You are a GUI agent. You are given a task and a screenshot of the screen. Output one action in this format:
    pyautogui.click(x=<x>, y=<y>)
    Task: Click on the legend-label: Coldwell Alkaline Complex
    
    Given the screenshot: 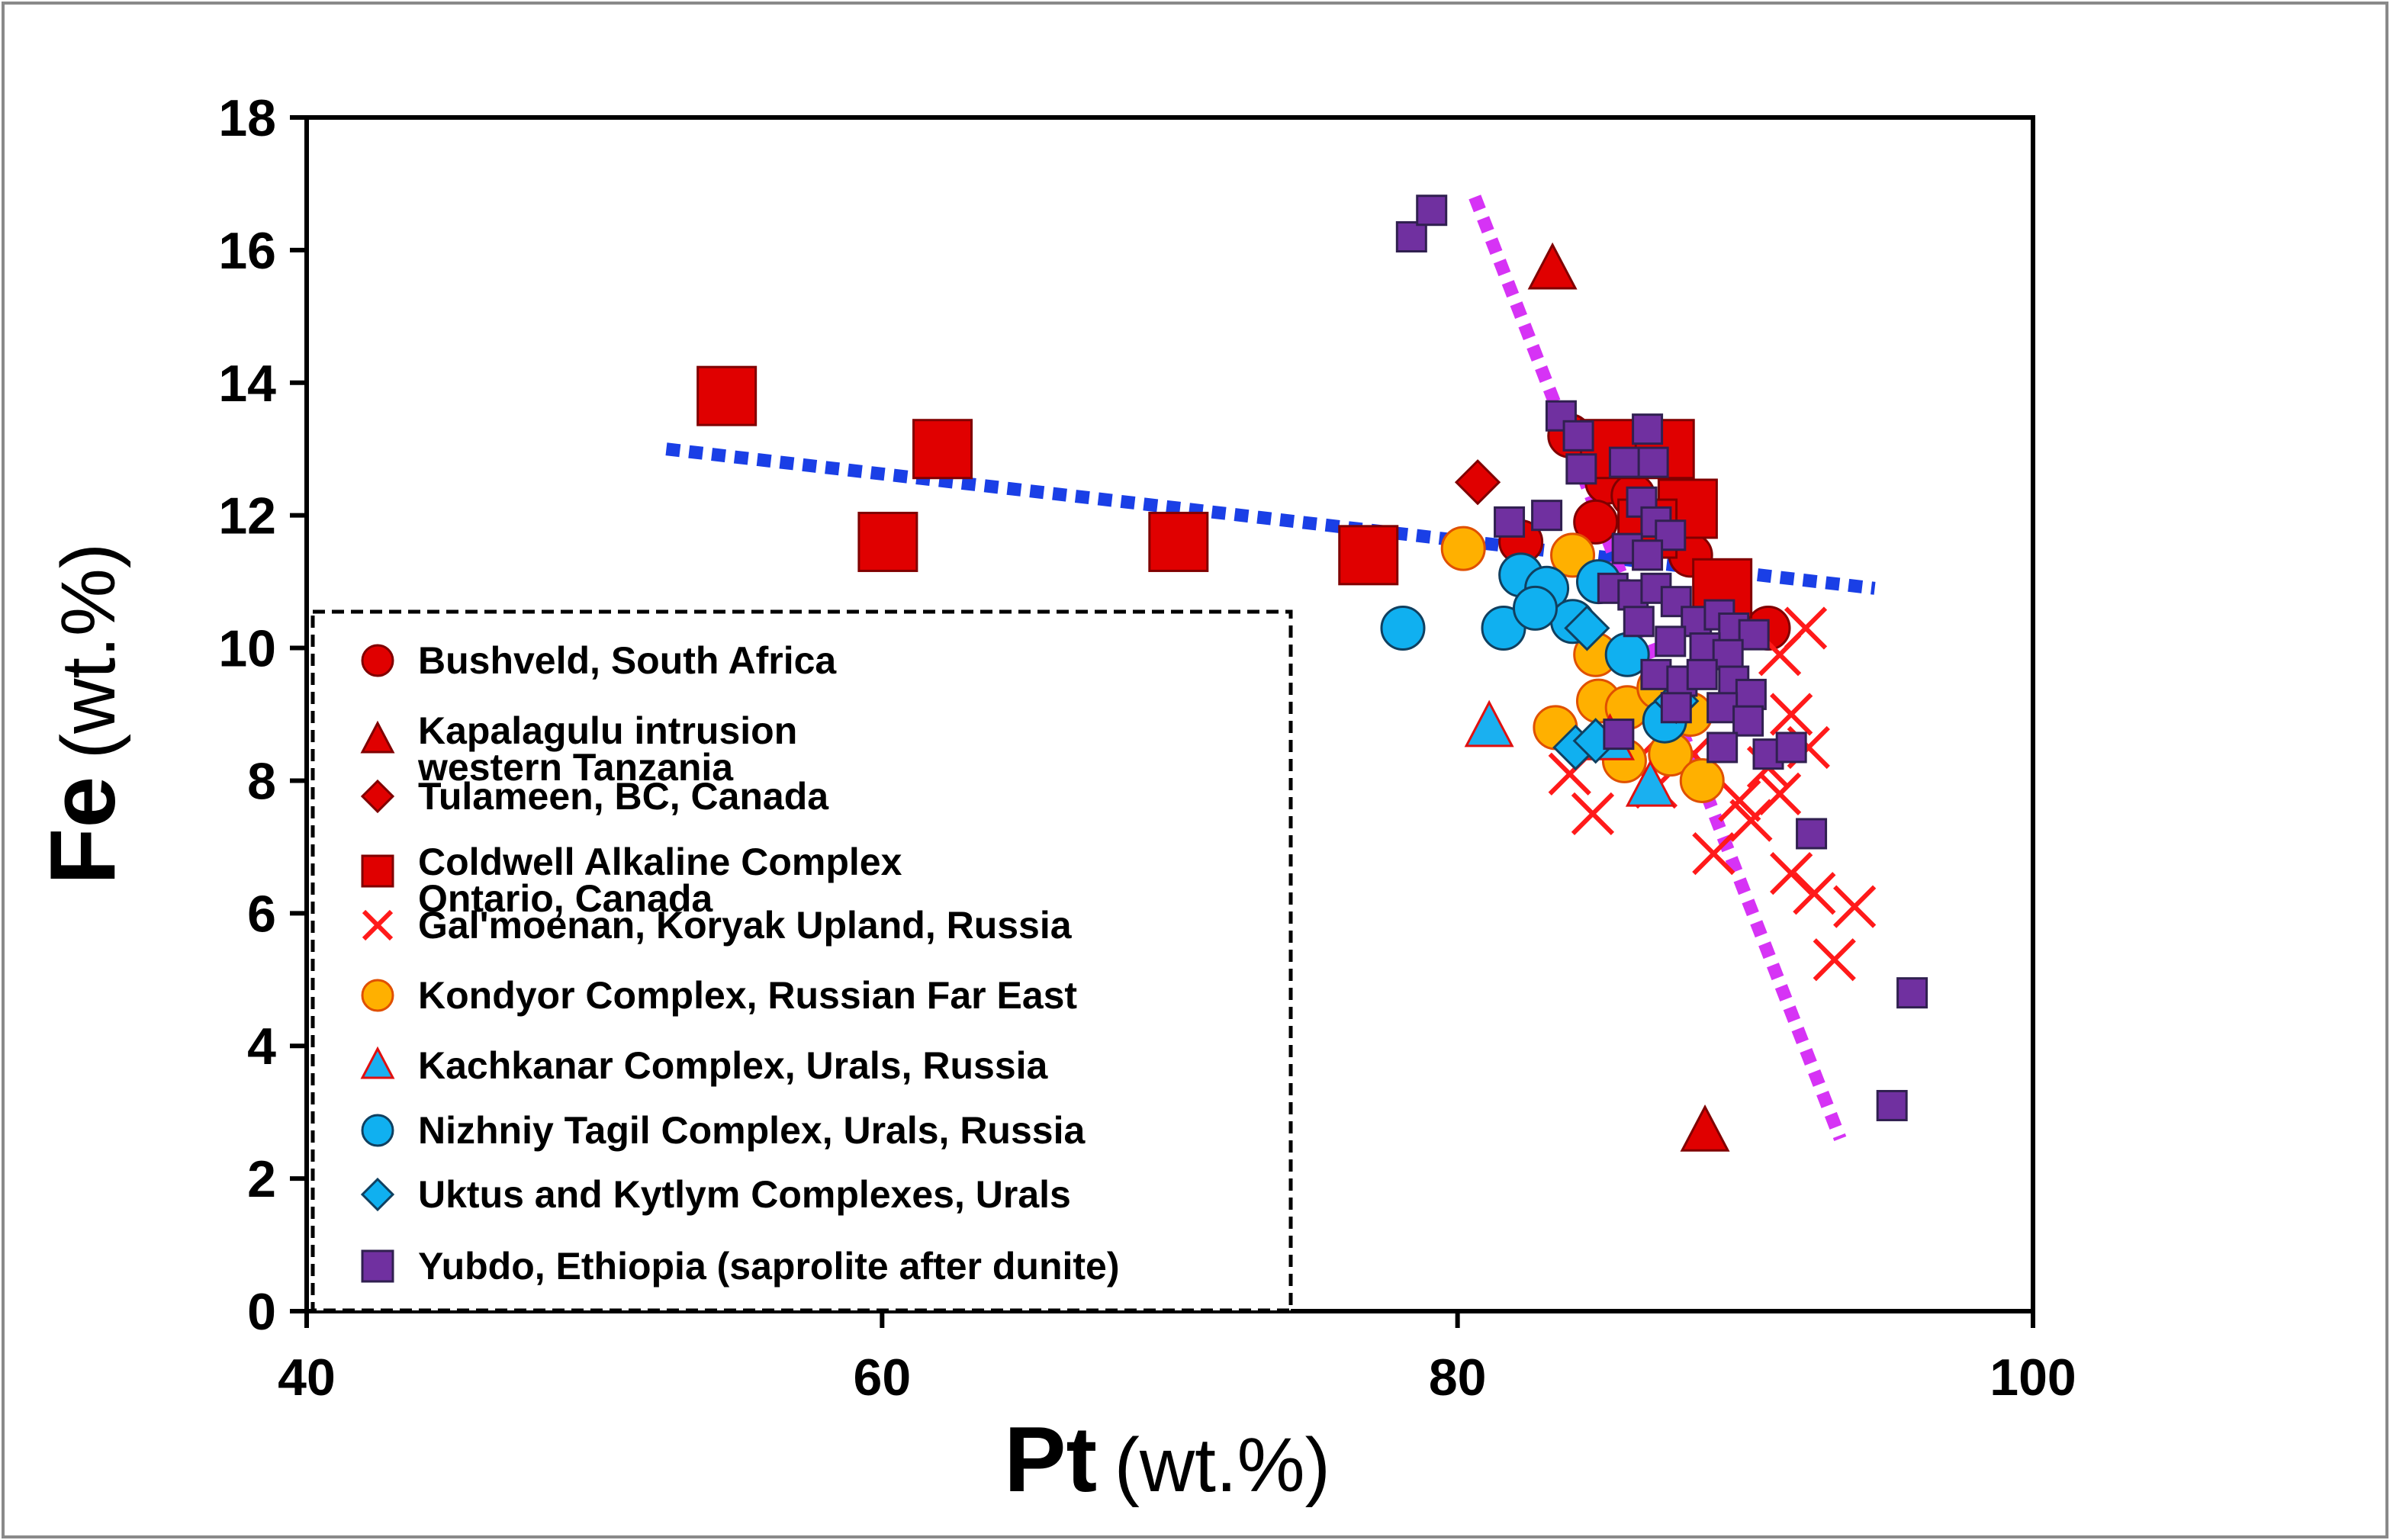 What is the action you would take?
    pyautogui.click(x=660, y=862)
    